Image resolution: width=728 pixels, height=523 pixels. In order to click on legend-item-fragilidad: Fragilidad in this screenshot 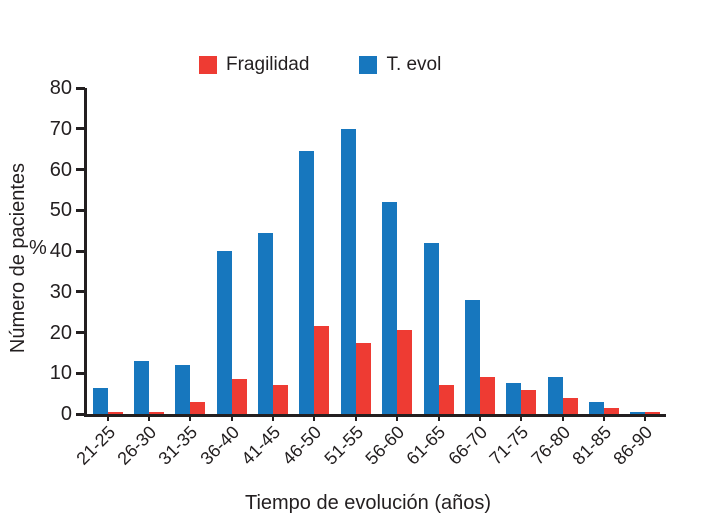, I will do `click(254, 65)`.